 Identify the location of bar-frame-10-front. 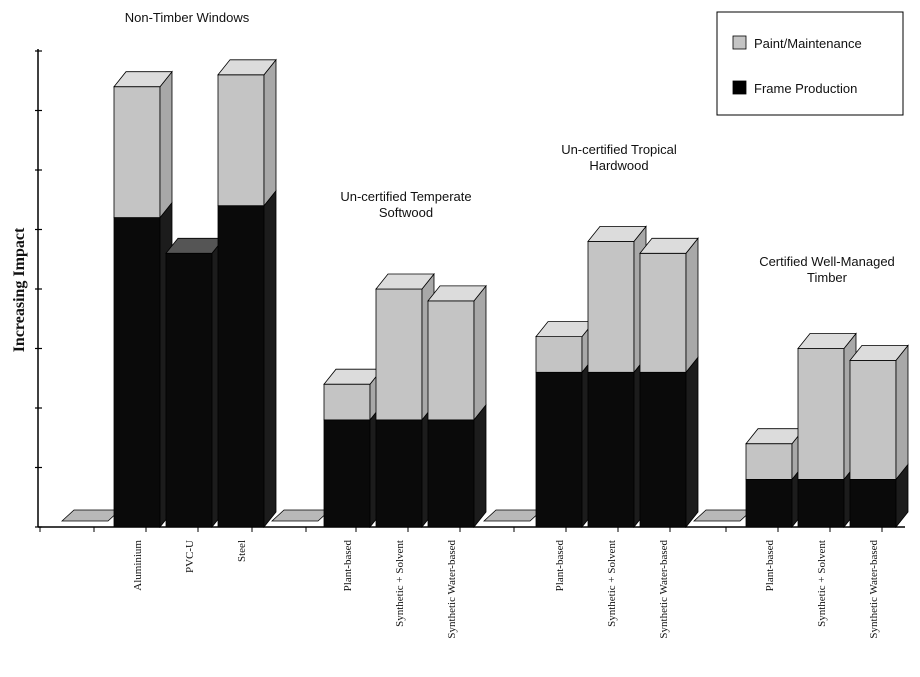
(611, 449).